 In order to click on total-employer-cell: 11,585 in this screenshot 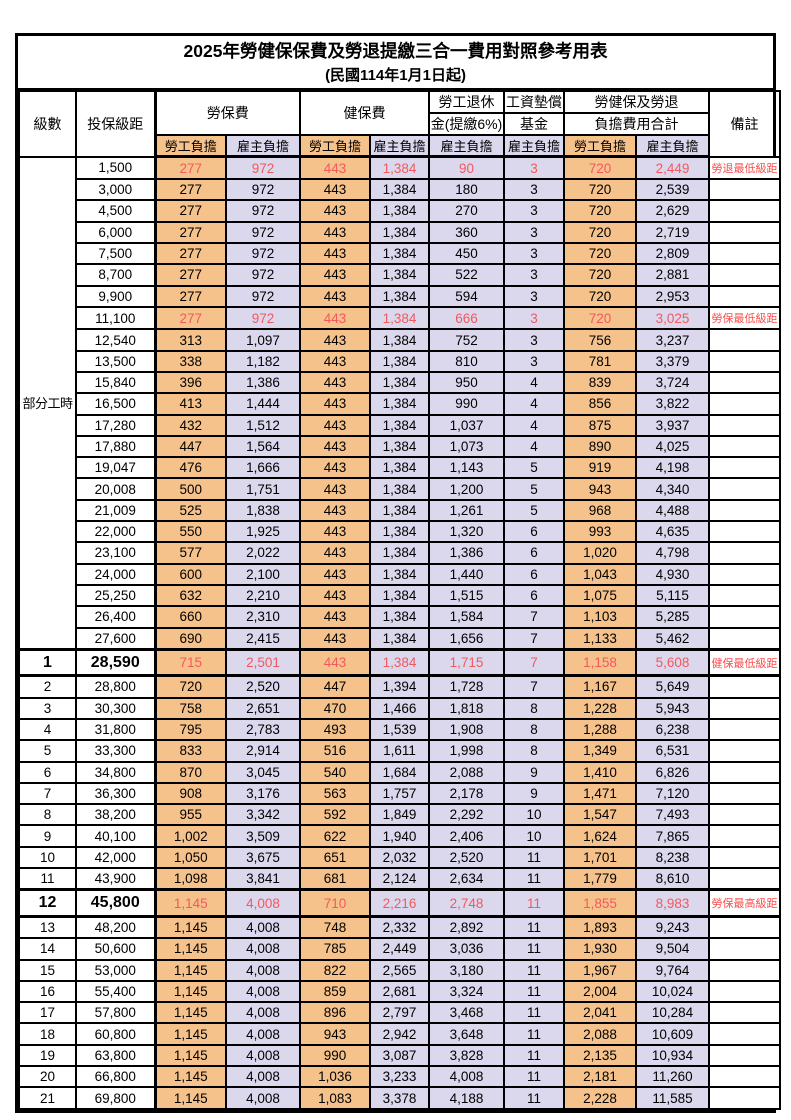, I will do `click(672, 1098)`.